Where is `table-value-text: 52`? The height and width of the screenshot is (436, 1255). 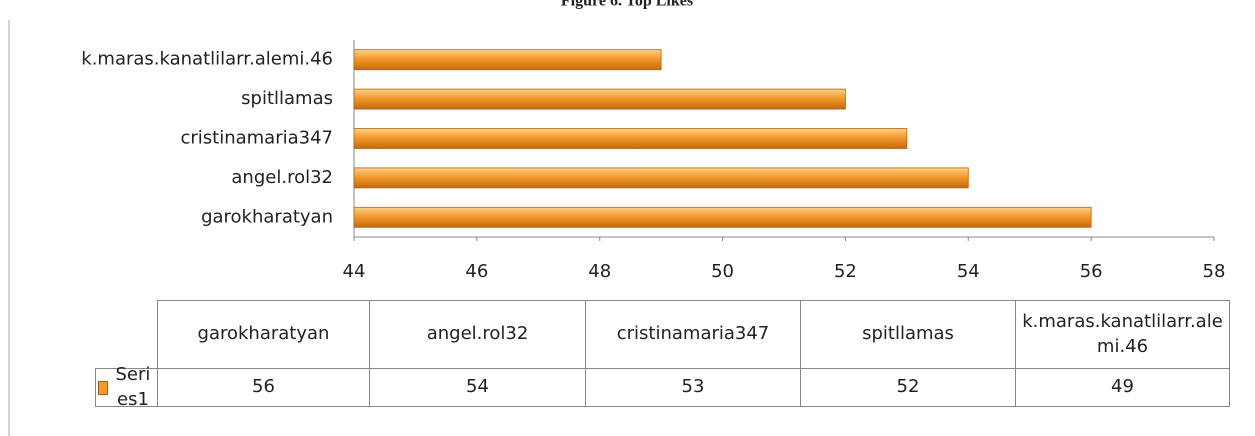 table-value-text: 52 is located at coordinates (908, 387).